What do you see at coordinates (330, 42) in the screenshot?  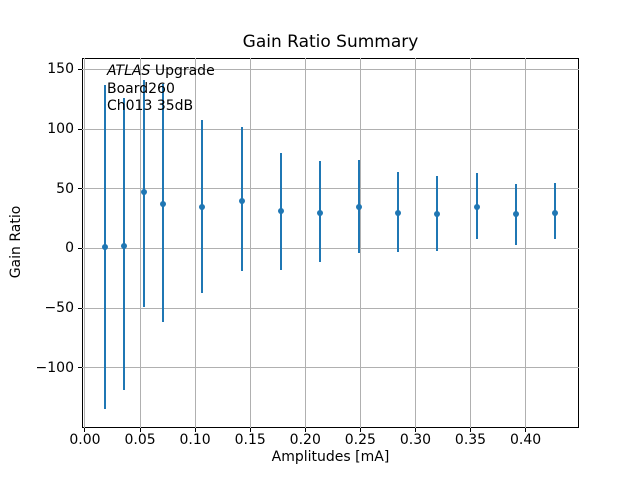 I see `chart-title: Gain Ratio Summary` at bounding box center [330, 42].